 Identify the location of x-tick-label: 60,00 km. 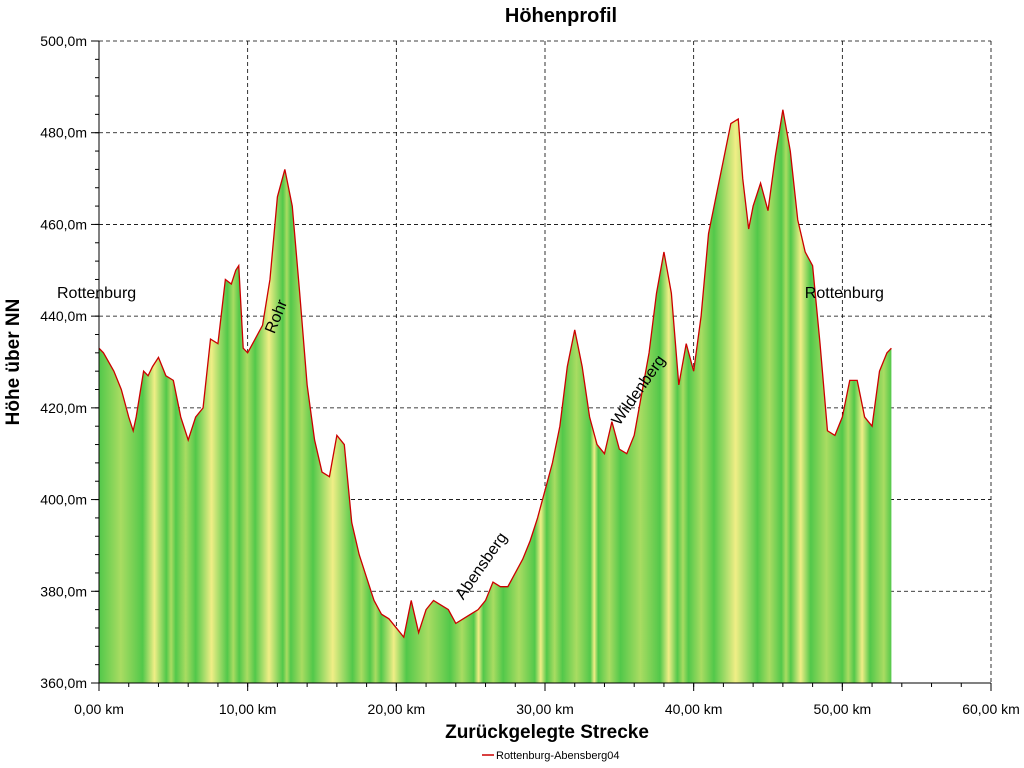
(991, 709).